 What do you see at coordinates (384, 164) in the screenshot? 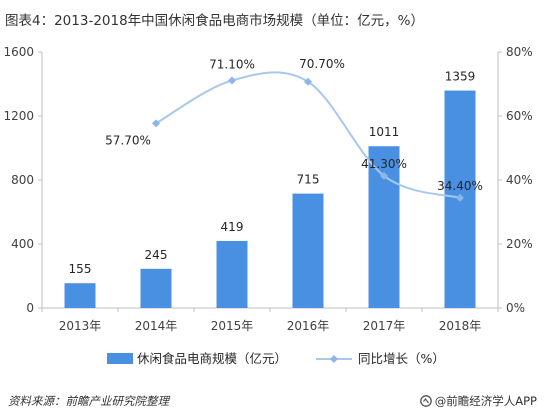
I see `growth-value-label: 41.30%` at bounding box center [384, 164].